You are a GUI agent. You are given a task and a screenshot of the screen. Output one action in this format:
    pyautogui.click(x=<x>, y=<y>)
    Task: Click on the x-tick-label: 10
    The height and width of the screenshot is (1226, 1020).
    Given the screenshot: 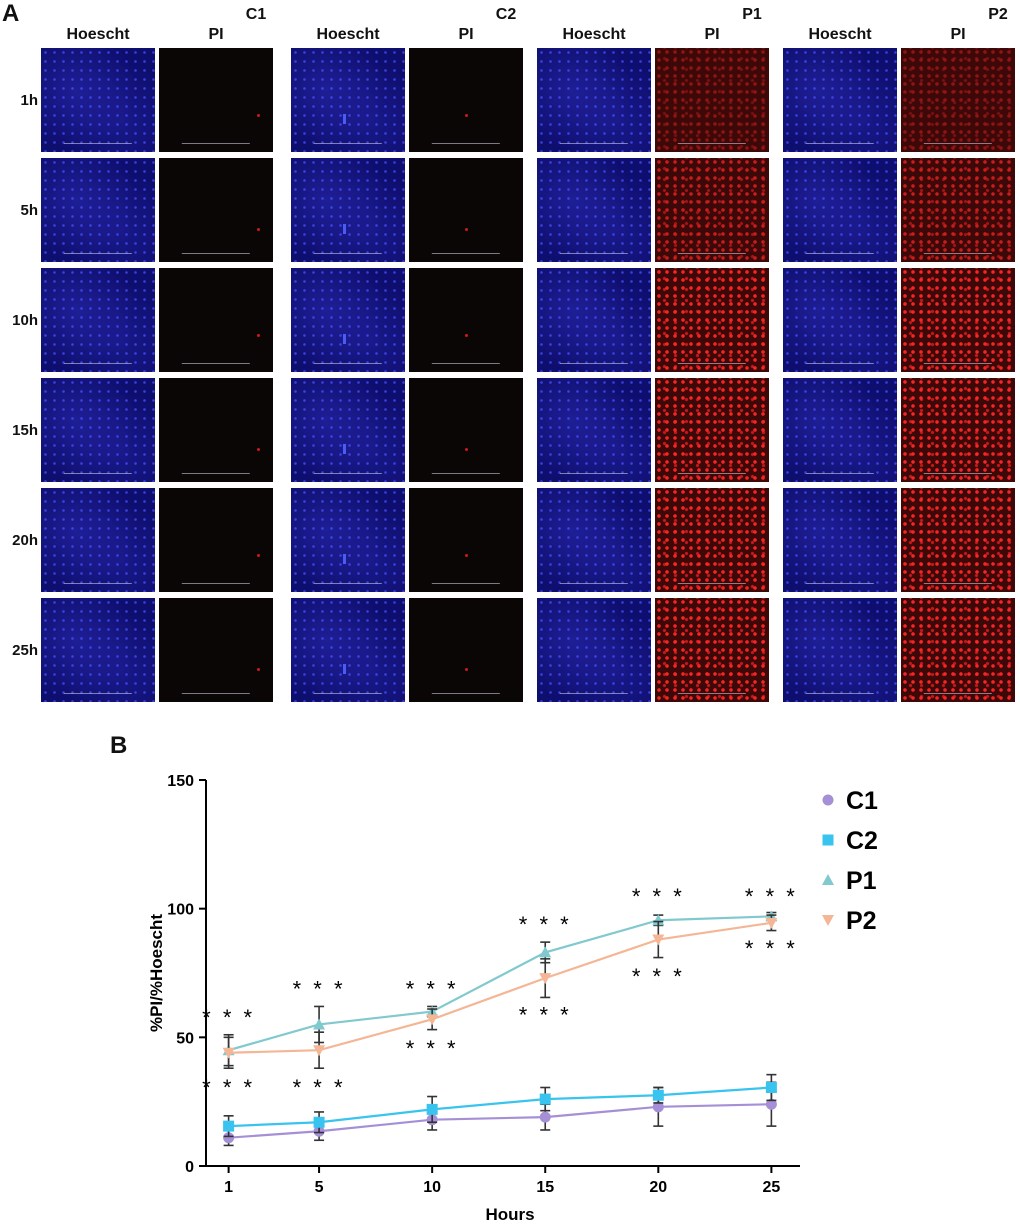 What is the action you would take?
    pyautogui.click(x=432, y=1187)
    